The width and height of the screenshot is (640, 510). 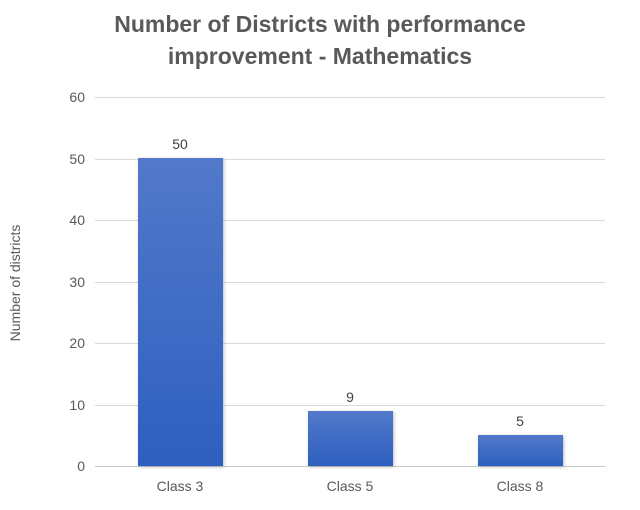 What do you see at coordinates (77, 343) in the screenshot?
I see `y-tick-label-20: 20` at bounding box center [77, 343].